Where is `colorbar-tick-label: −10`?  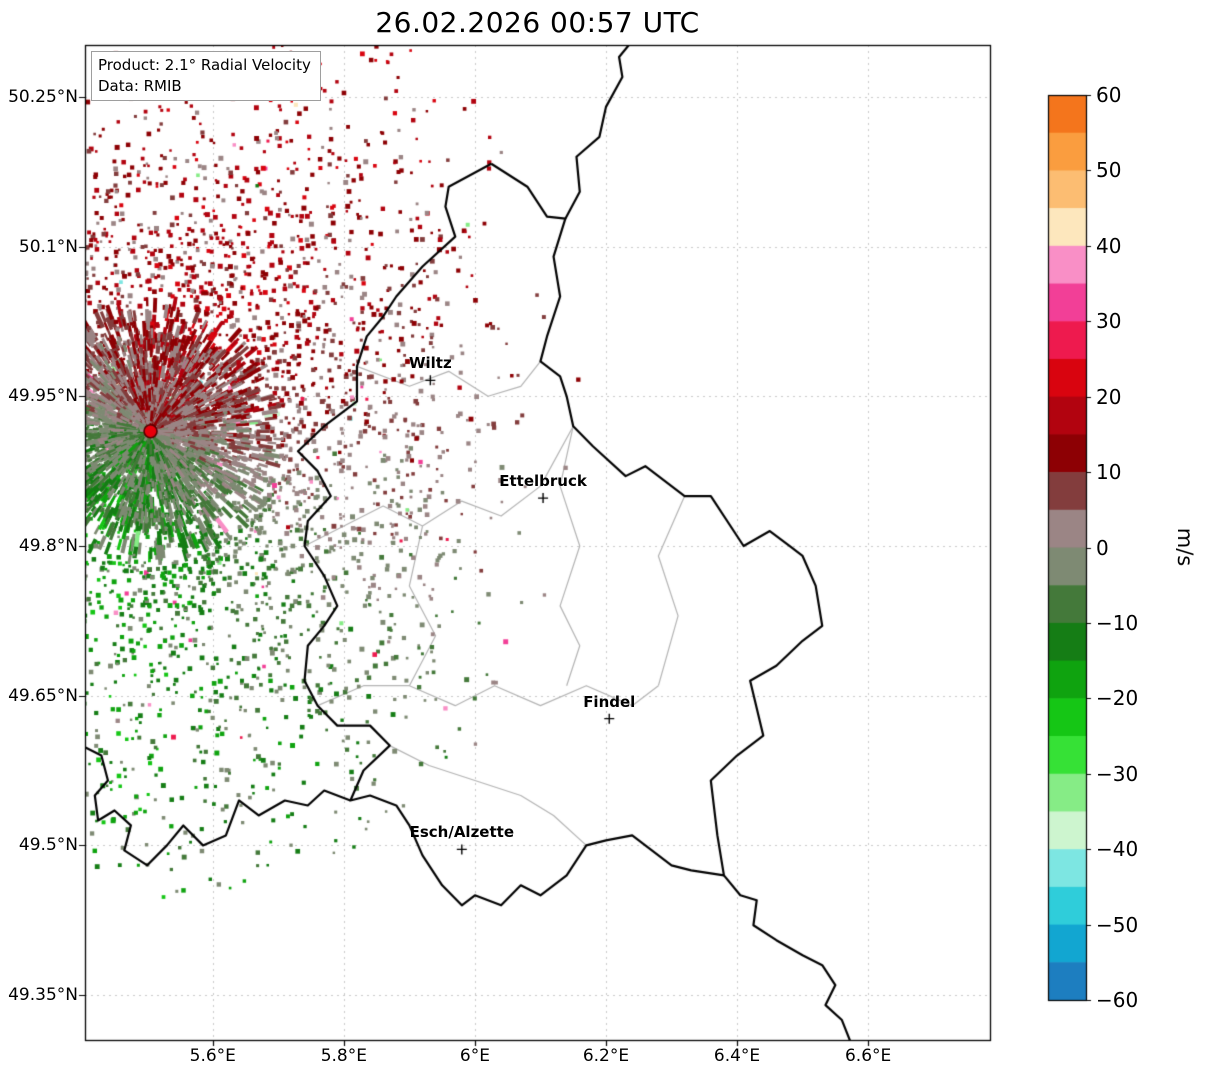 colorbar-tick-label: −10 is located at coordinates (1117, 622).